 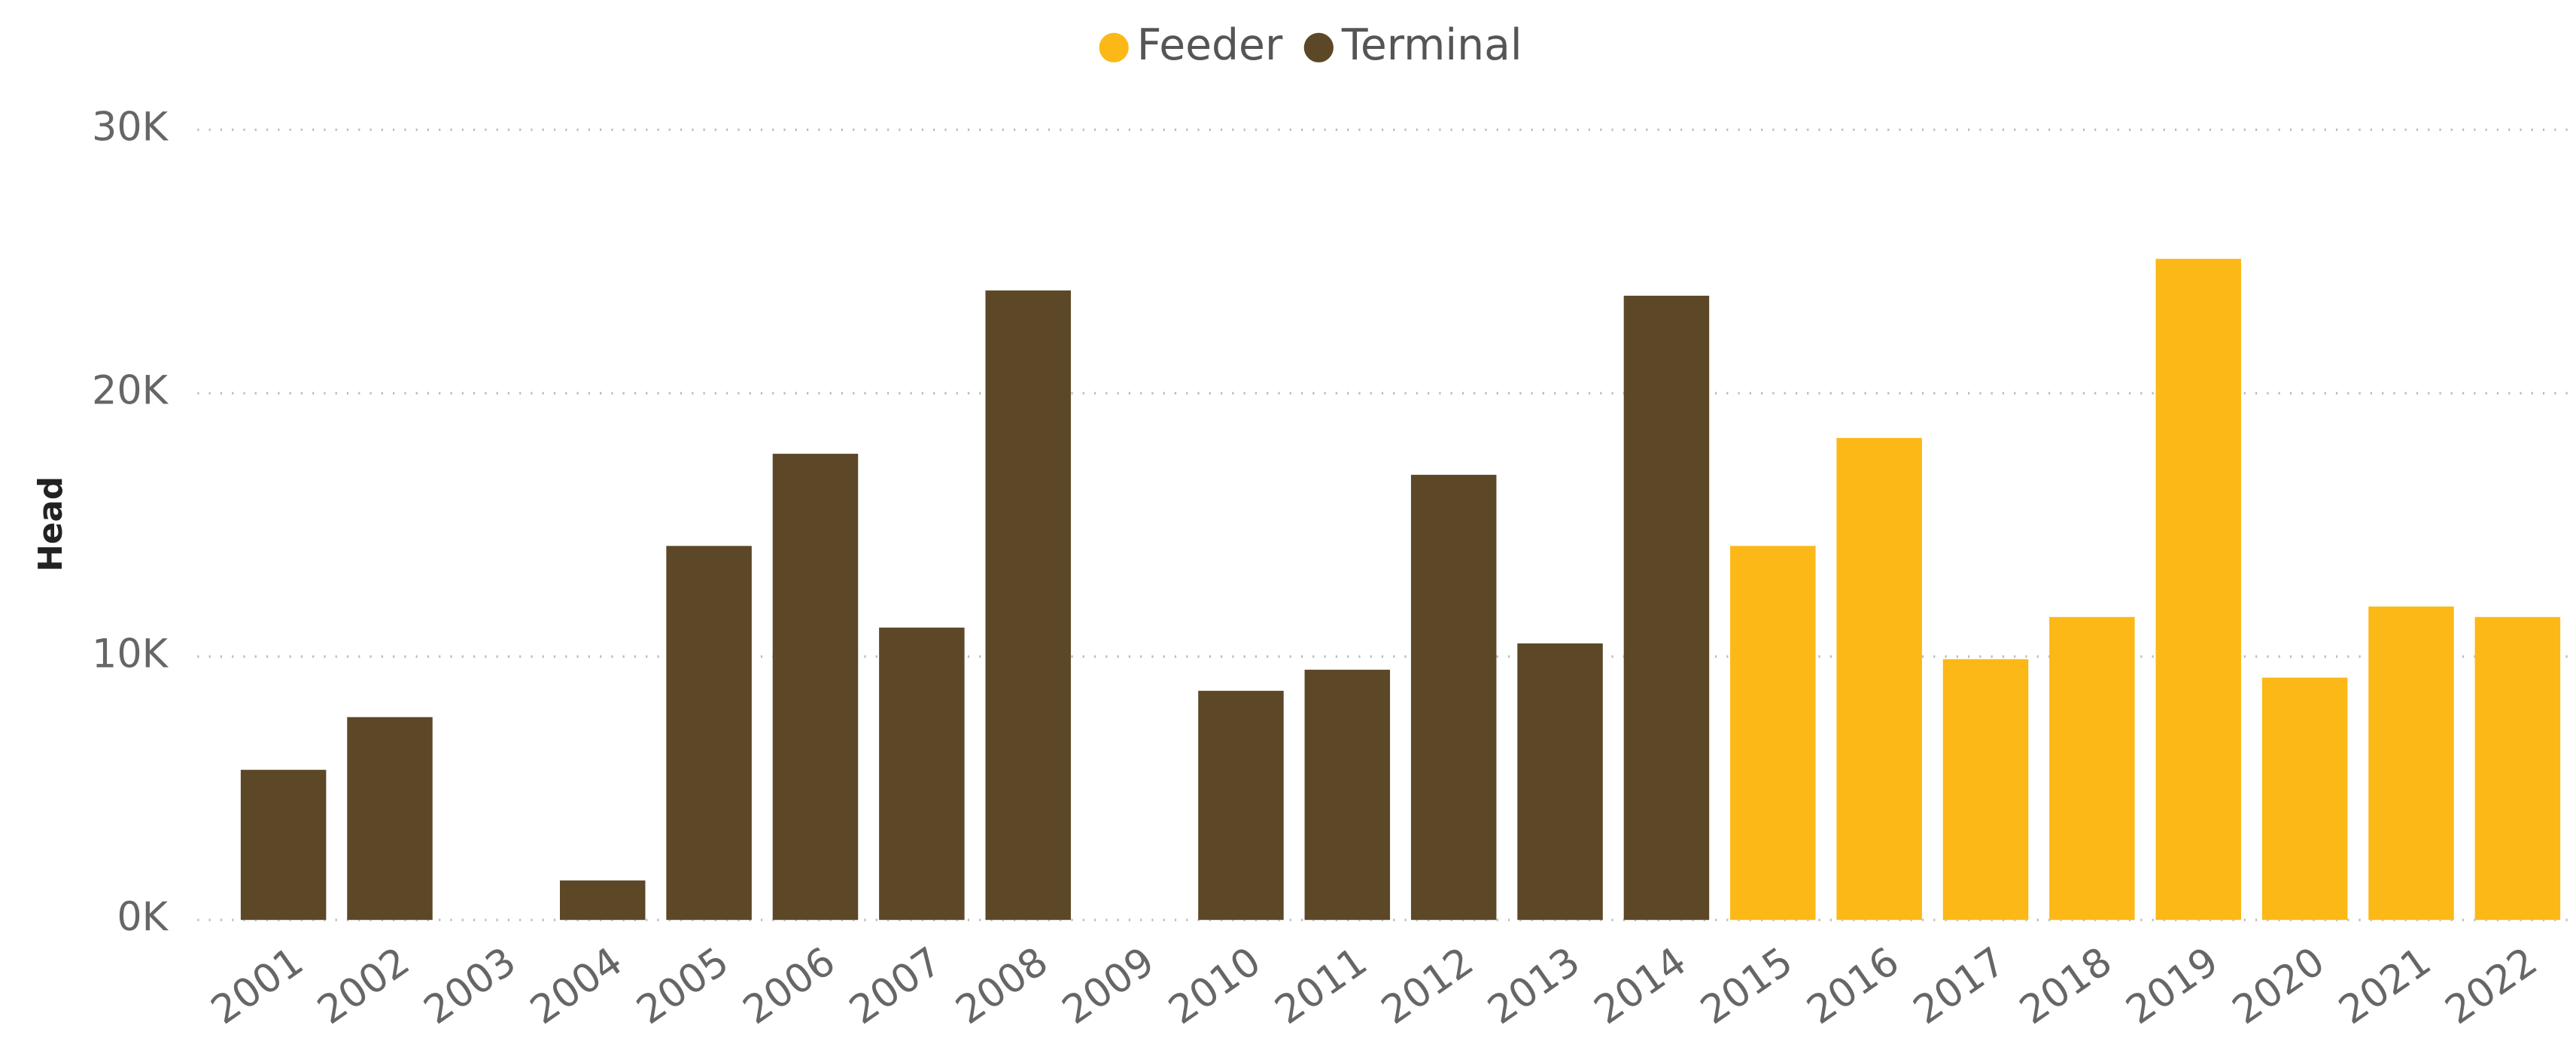 What do you see at coordinates (363, 986) in the screenshot?
I see `x-tick-label: 2002` at bounding box center [363, 986].